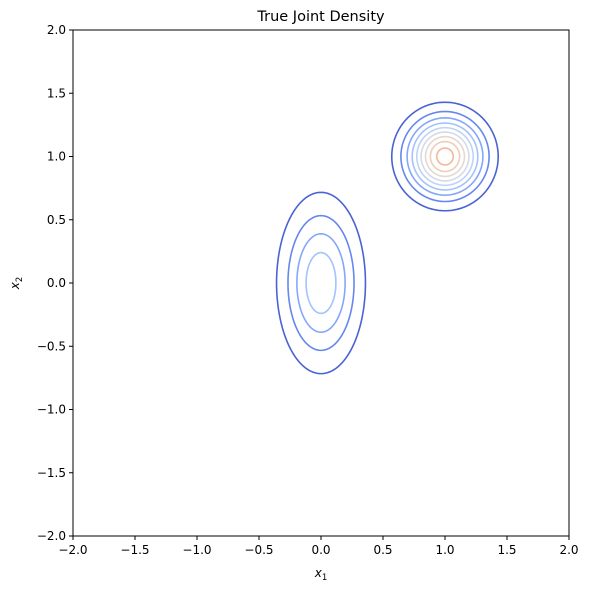 This screenshot has width=590, height=590. I want to click on x-axis-label-sub: 1, so click(324, 578).